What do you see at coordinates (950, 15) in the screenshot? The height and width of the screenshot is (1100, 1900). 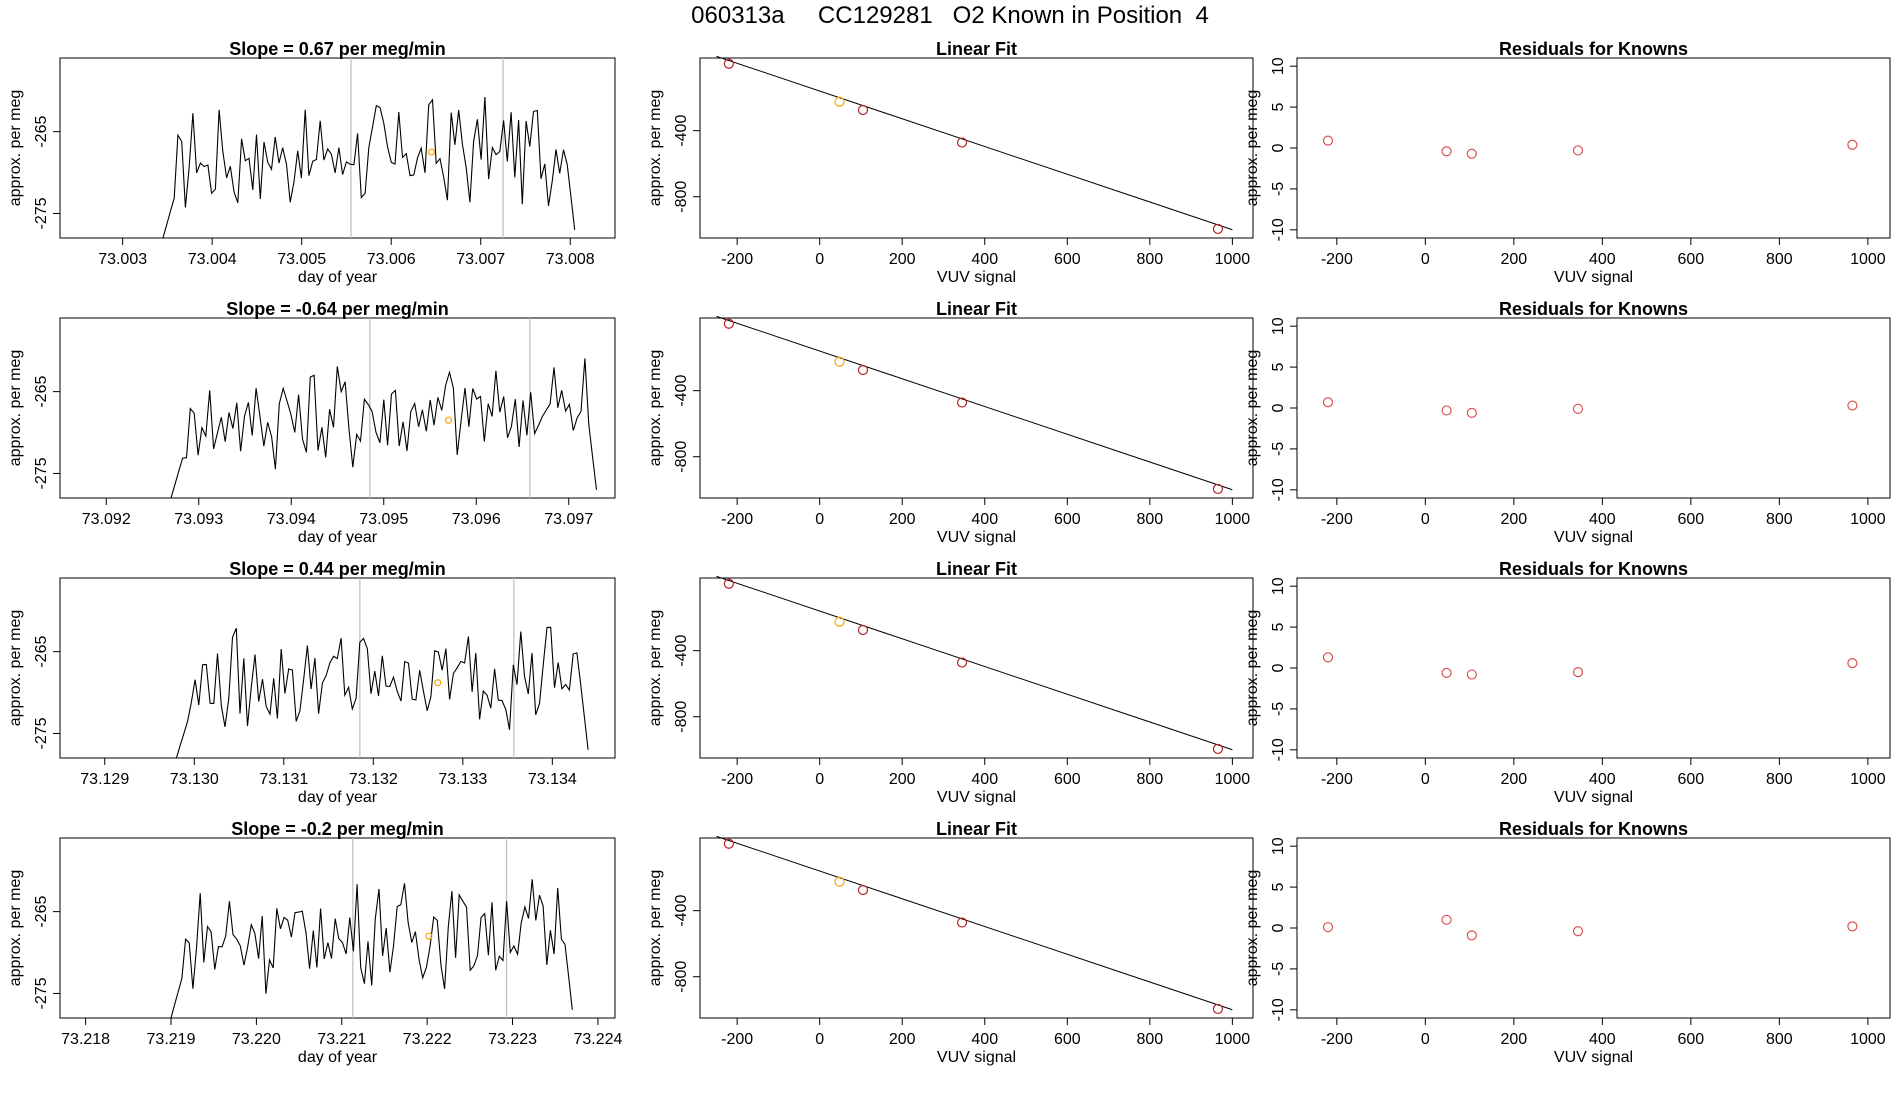 I see `page-title: 060313a CC129281 O2 Known in Position 4` at bounding box center [950, 15].